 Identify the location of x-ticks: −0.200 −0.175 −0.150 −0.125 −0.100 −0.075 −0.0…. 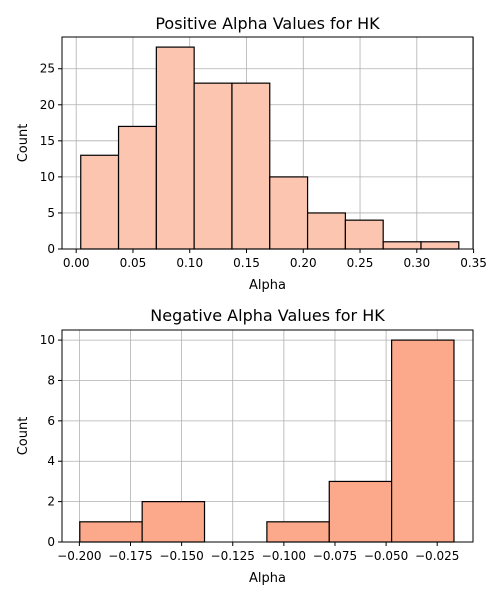
(258, 552).